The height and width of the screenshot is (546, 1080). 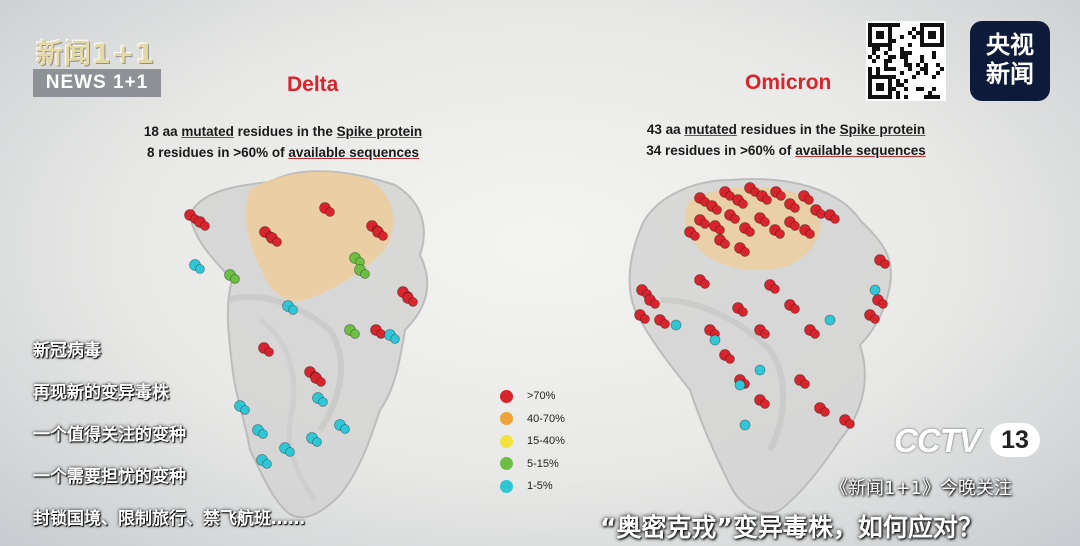 I want to click on legend-item: 15-40%, so click(x=532, y=441).